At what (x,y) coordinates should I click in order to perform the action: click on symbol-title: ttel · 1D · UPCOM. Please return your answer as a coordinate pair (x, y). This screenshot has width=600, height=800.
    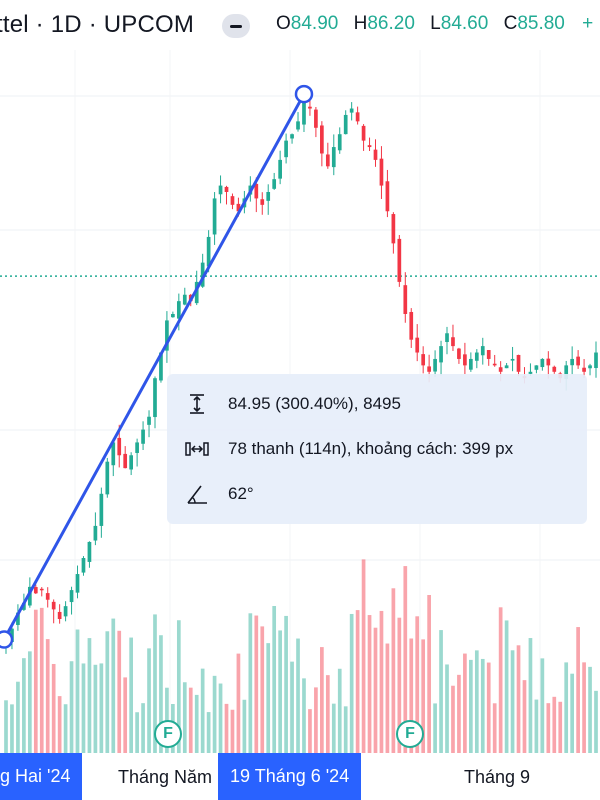
    Looking at the image, I should click on (97, 24).